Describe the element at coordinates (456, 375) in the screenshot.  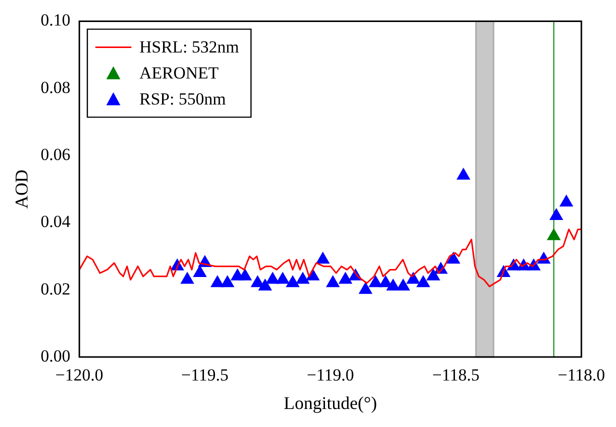
I see `x-tick-label: −118.5` at that location.